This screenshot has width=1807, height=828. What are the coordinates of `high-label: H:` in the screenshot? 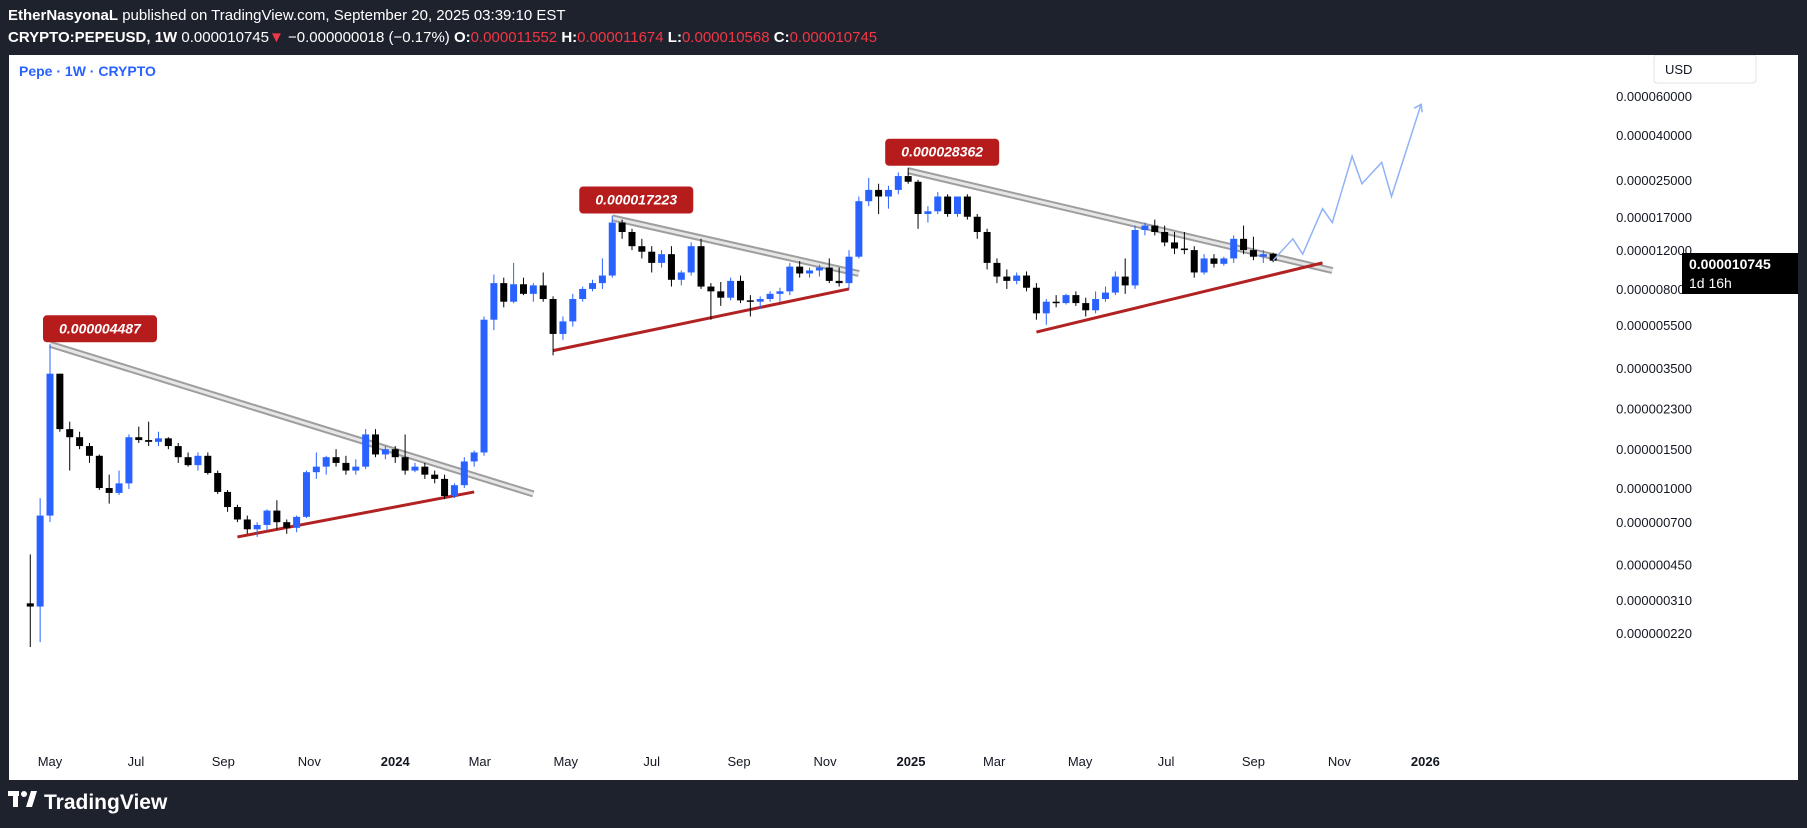 It's located at (569, 37).